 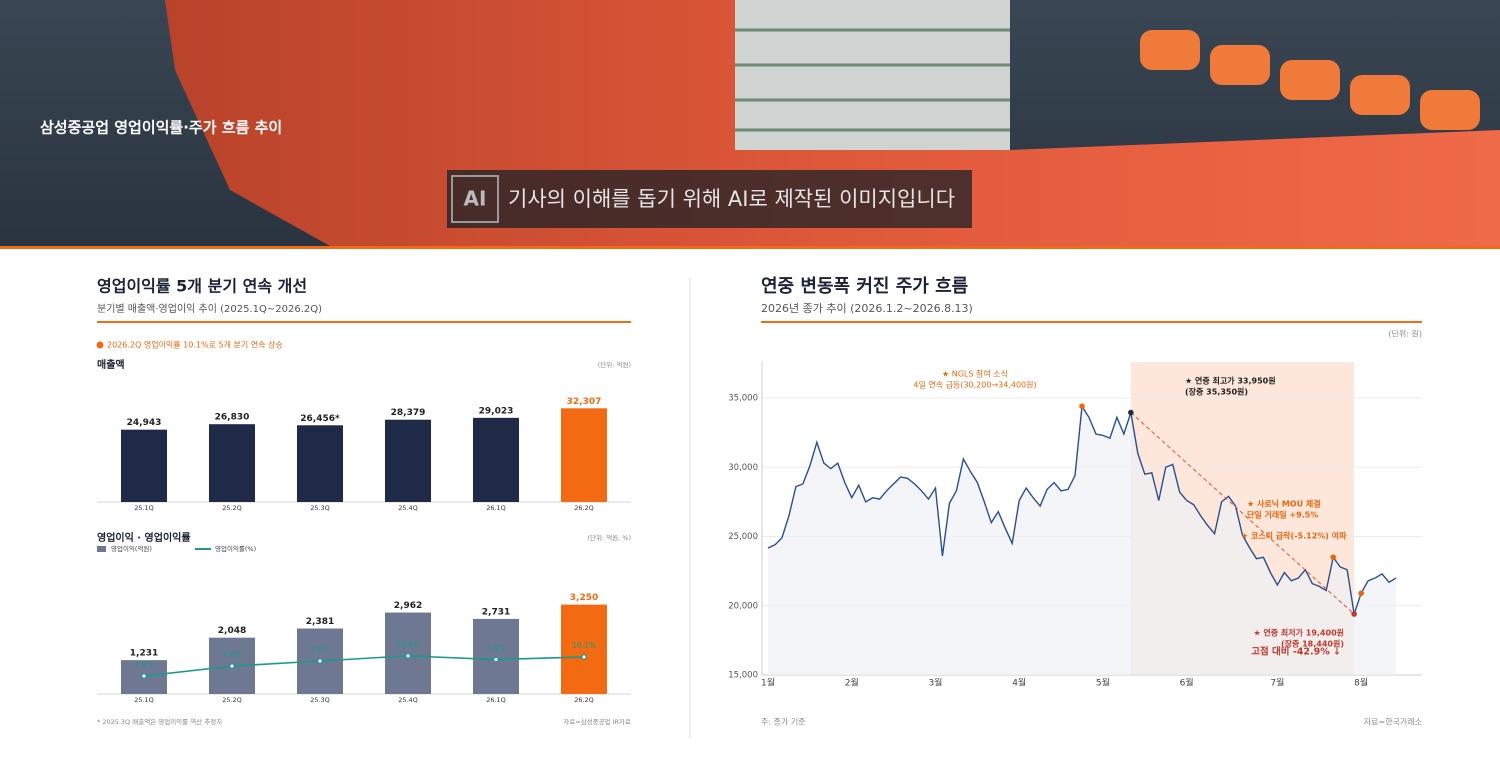 I want to click on bar-value-label: 26,456*, so click(x=320, y=419).